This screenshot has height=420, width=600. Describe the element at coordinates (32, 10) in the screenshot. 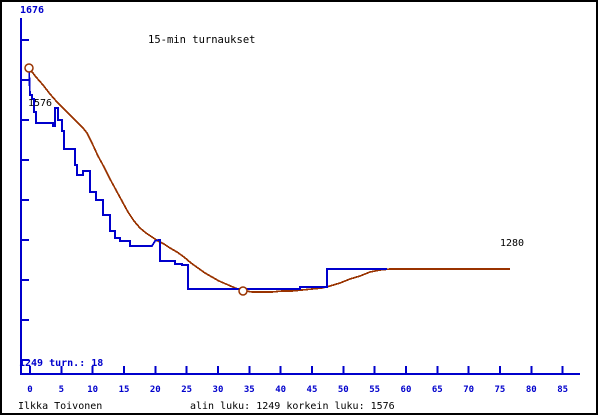

I see `y-axis-max-label: 1676` at that location.